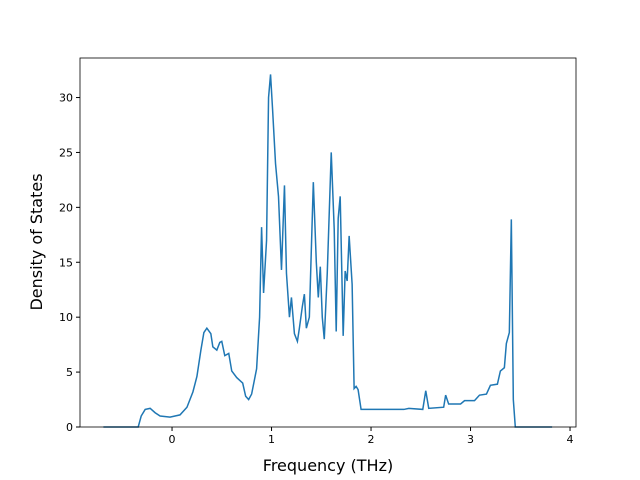  Describe the element at coordinates (470, 439) in the screenshot. I see `x-tick-label: 3` at that location.